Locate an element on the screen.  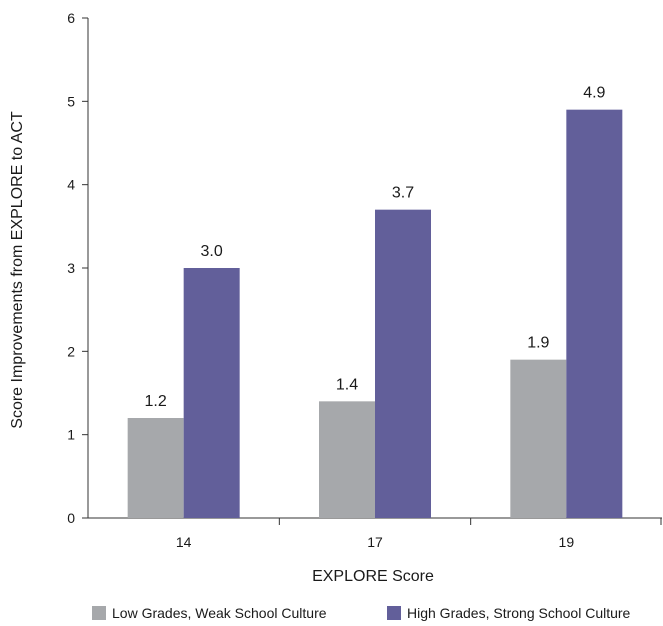
legend-label: High Grades, Strong School Culture is located at coordinates (519, 613).